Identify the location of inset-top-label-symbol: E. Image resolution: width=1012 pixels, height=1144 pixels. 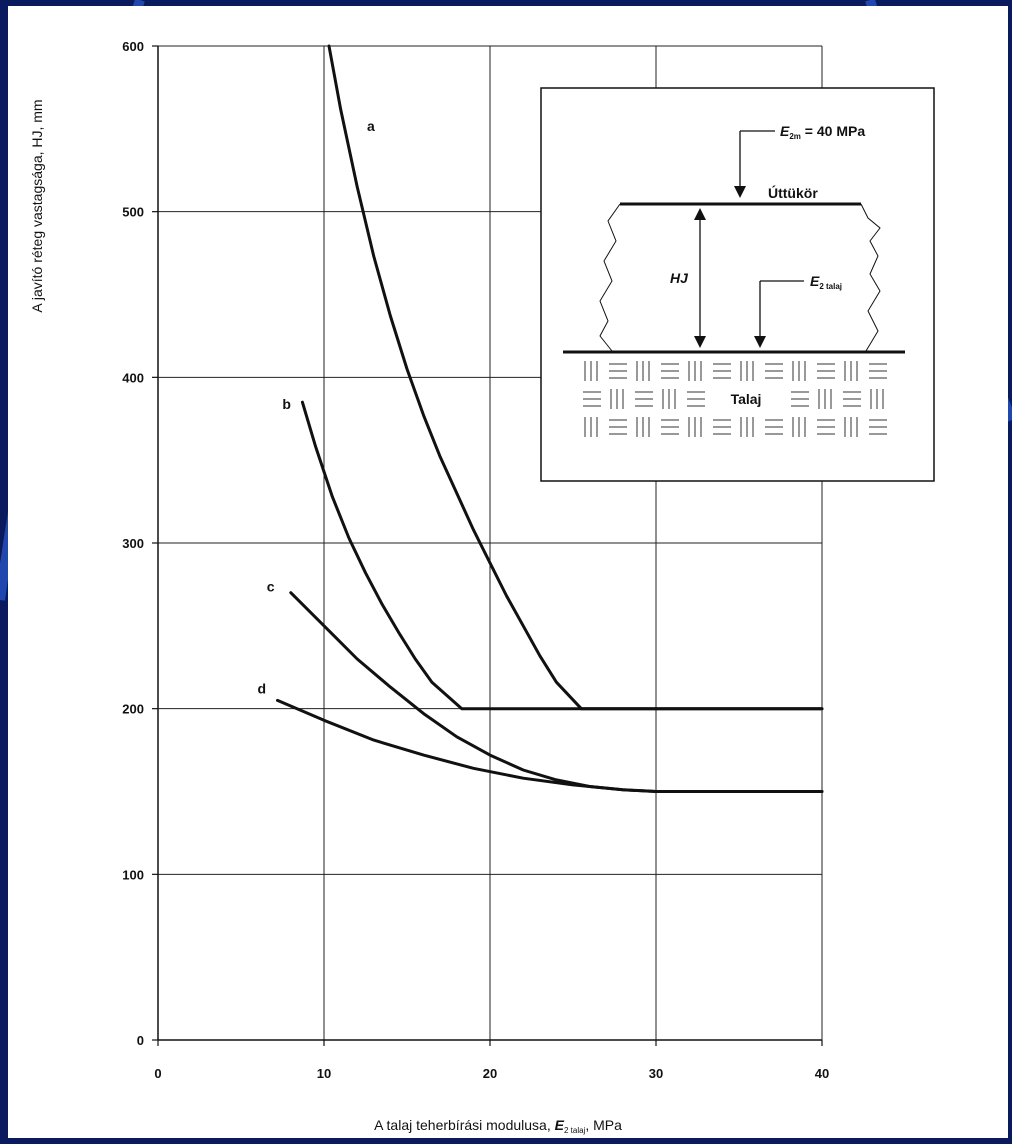
(785, 131).